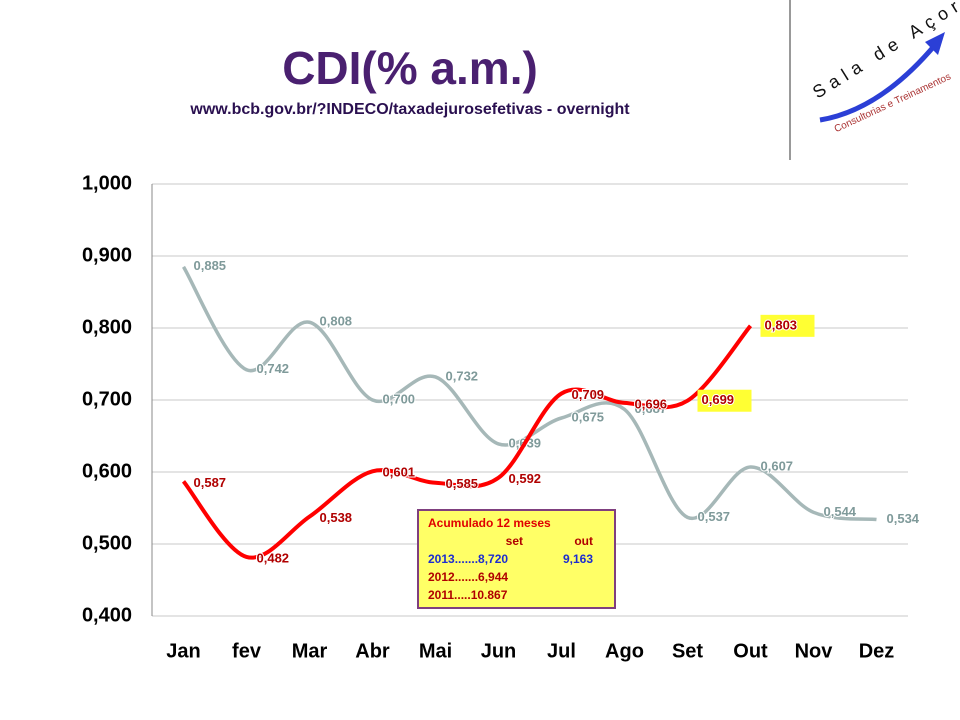  What do you see at coordinates (462, 375) in the screenshot?
I see `data-label: 0,732` at bounding box center [462, 375].